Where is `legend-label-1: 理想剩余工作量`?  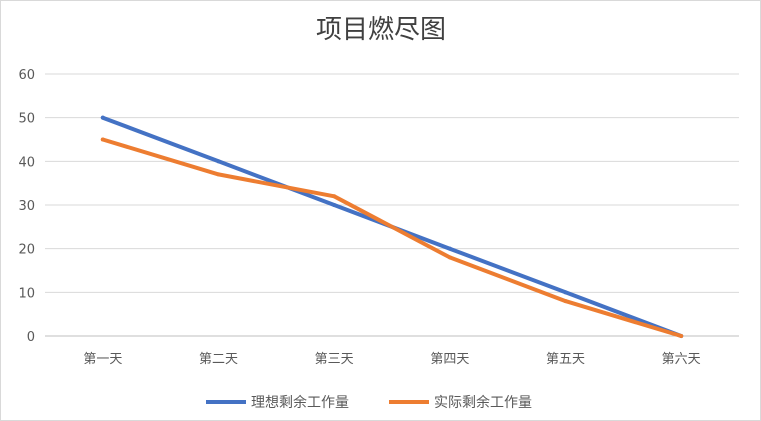 legend-label-1: 理想剩余工作量 is located at coordinates (300, 402).